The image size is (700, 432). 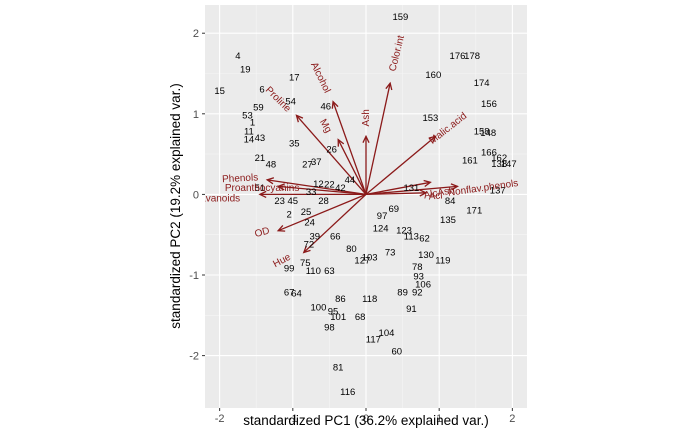 I want to click on point-label: 98, so click(x=329, y=327).